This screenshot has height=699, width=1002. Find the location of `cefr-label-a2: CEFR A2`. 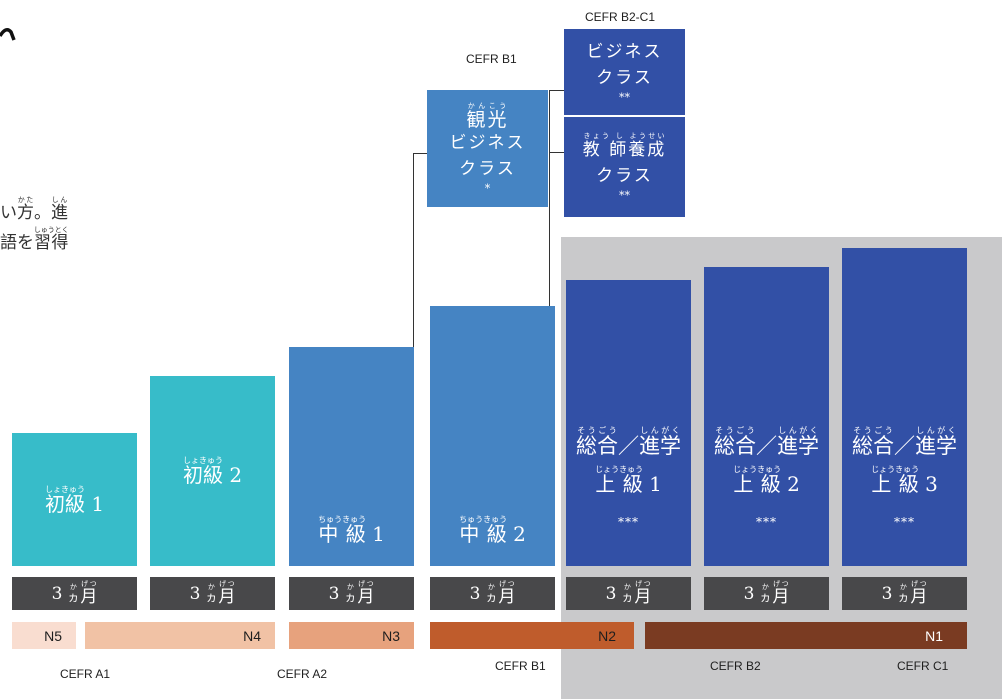

cefr-label-a2: CEFR A2 is located at coordinates (302, 674).